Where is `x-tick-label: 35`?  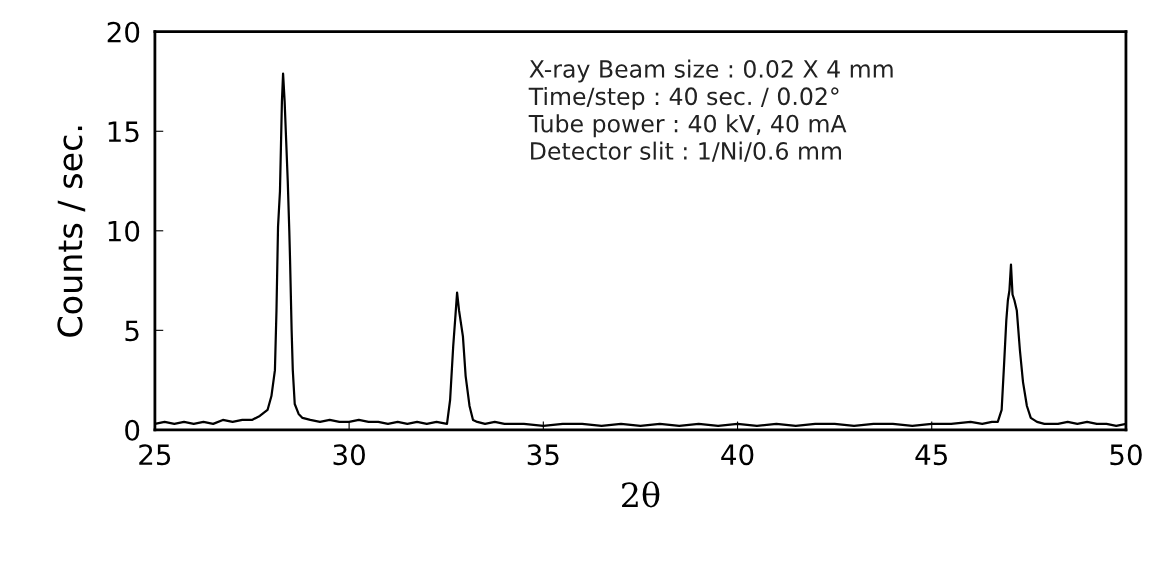
x-tick-label: 35 is located at coordinates (543, 455).